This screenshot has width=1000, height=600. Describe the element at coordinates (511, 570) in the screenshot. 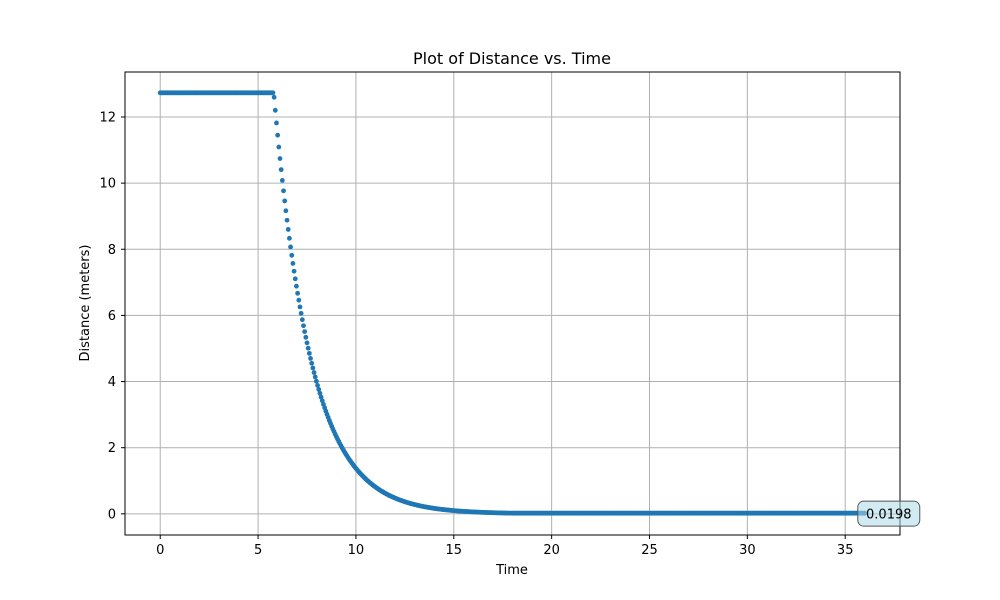

I see `x-axis-title: Time` at that location.